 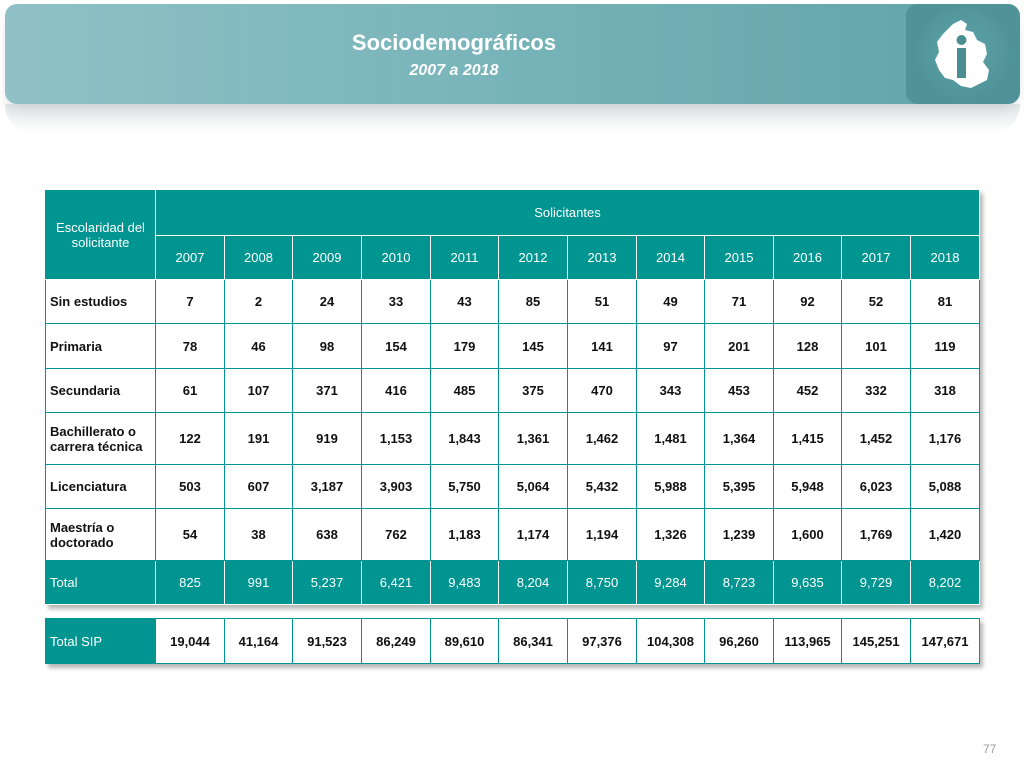 What do you see at coordinates (396, 438) in the screenshot?
I see `table-cell: 1,153` at bounding box center [396, 438].